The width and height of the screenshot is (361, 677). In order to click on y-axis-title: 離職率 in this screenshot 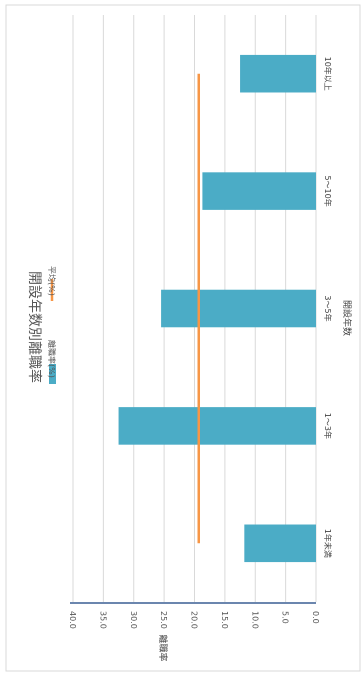, I will do `click(163, 647)`.